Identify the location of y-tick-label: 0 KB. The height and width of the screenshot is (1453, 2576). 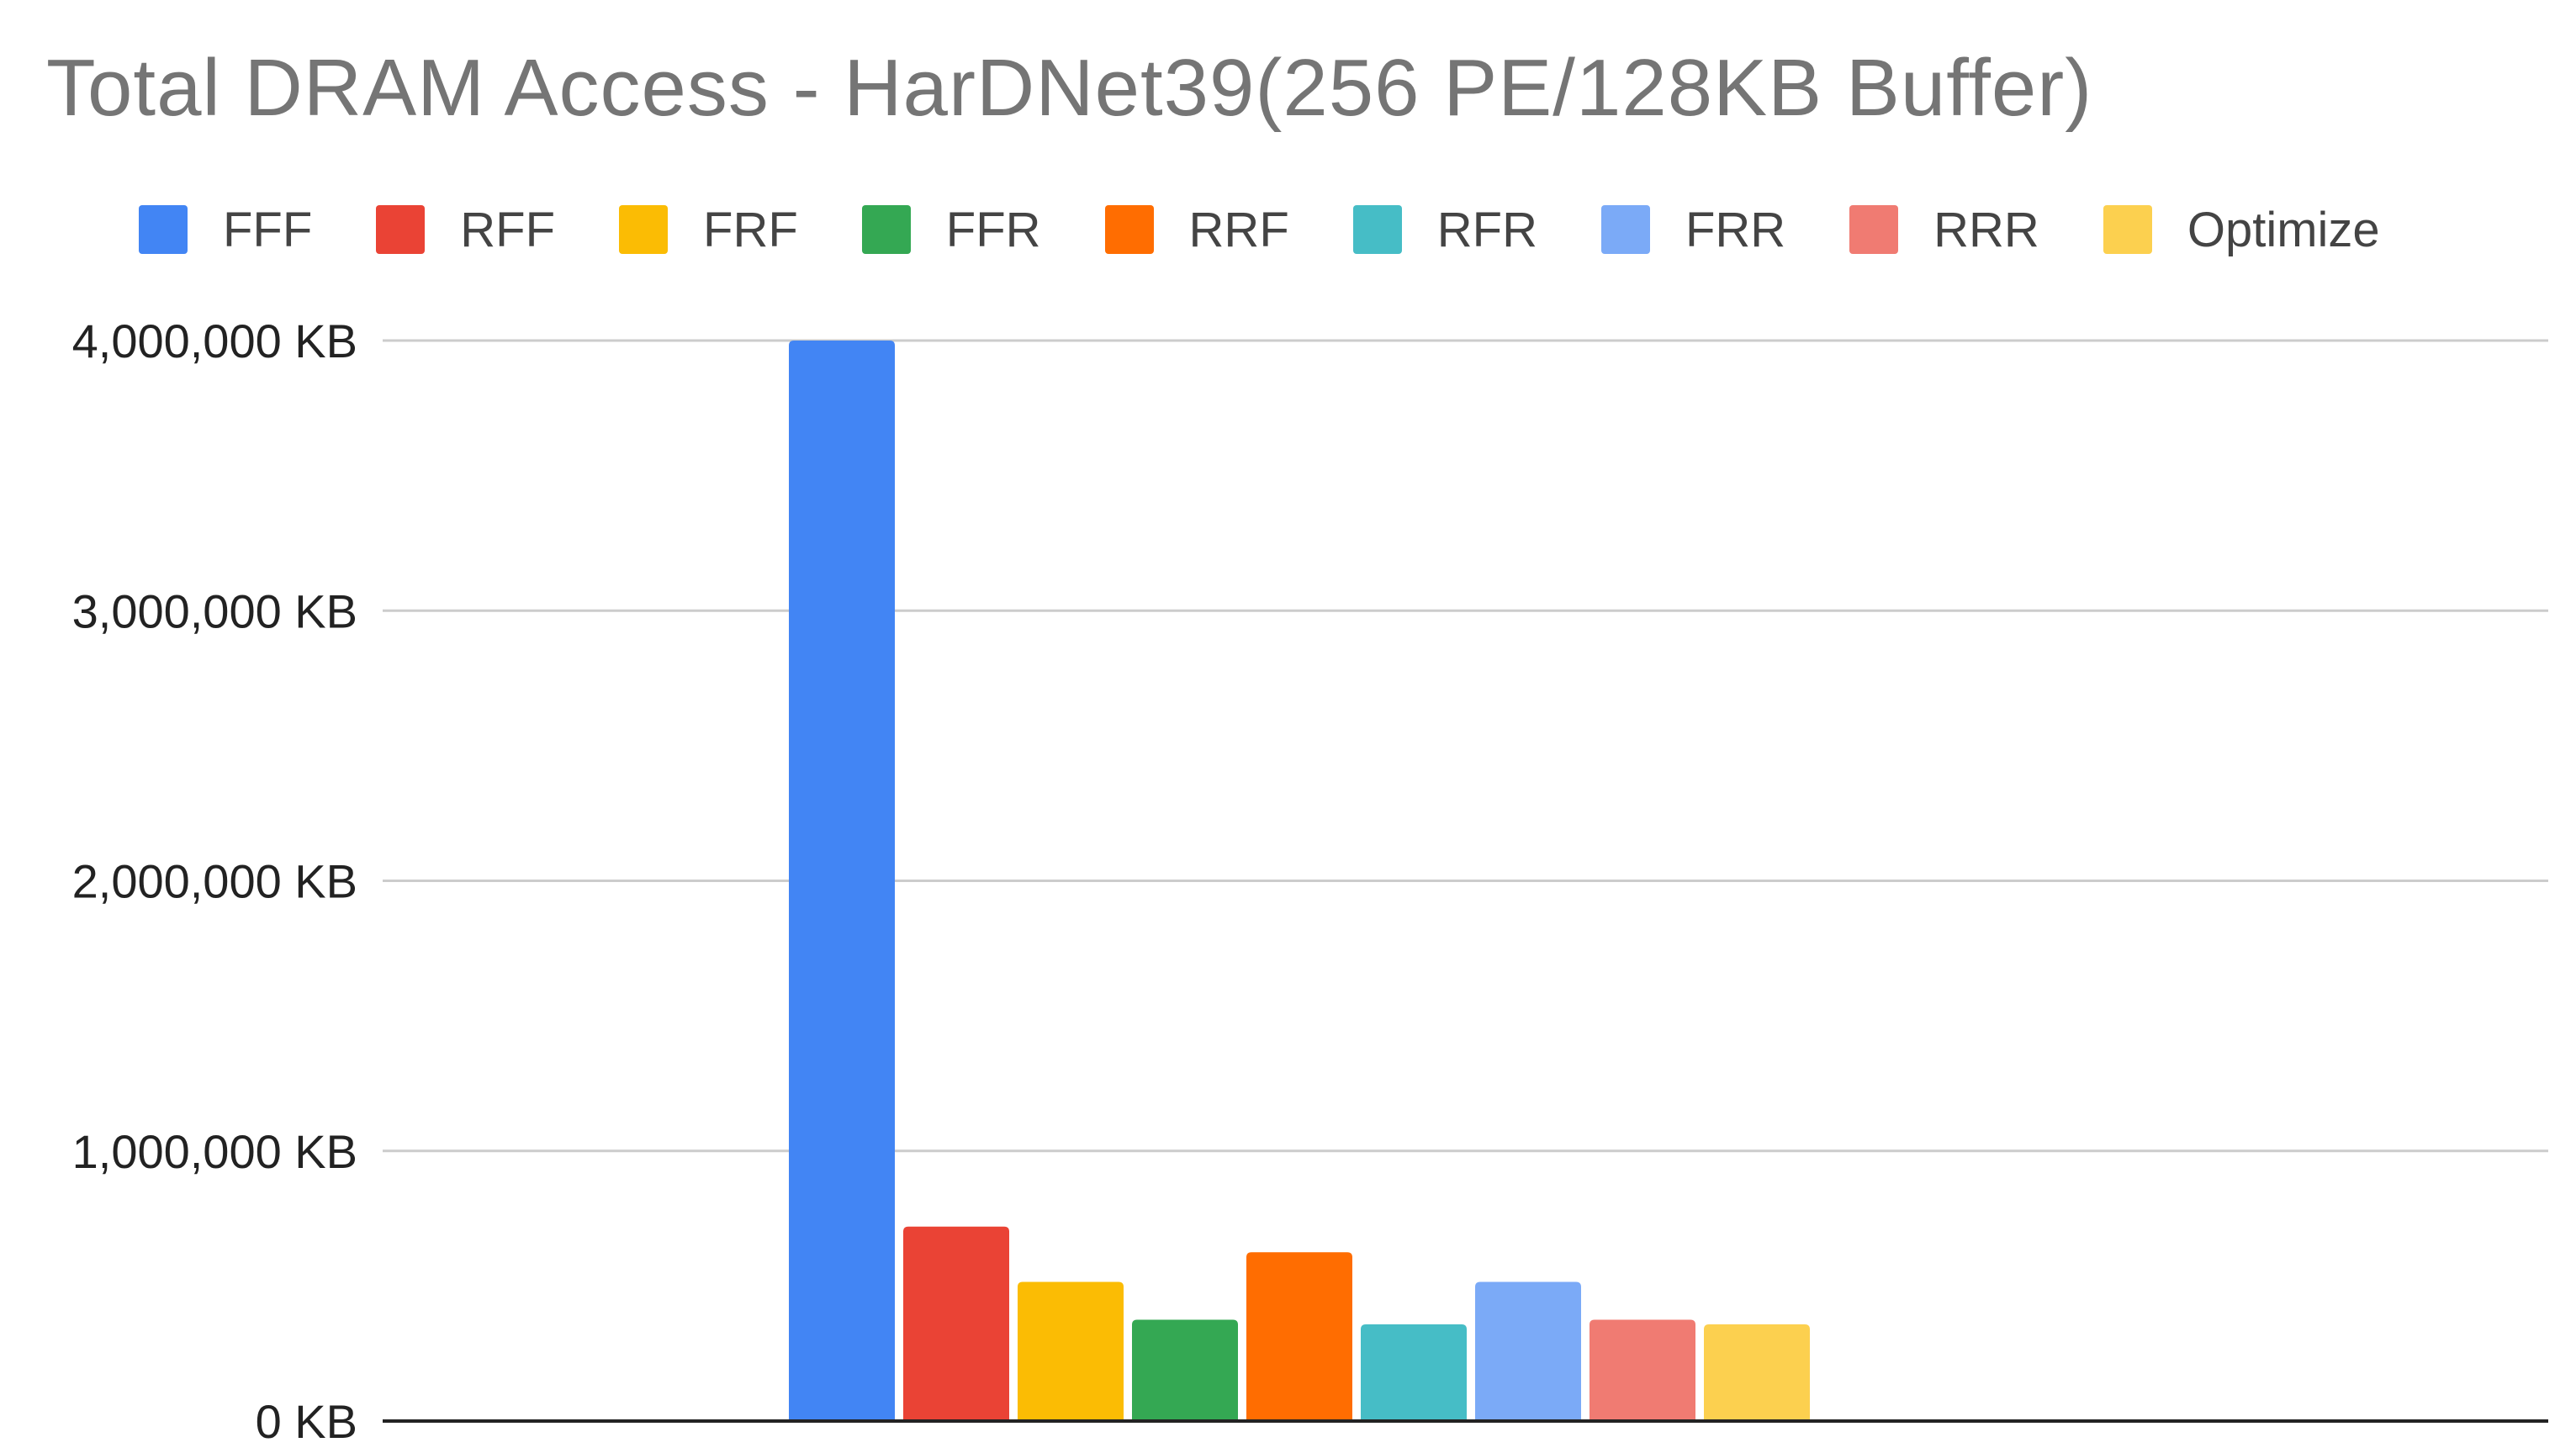
(306, 1421).